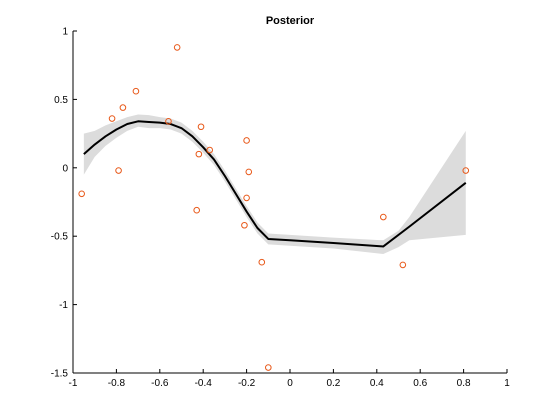 The height and width of the screenshot is (420, 560). Describe the element at coordinates (117, 383) in the screenshot. I see `x-tick-label: -0.8` at that location.